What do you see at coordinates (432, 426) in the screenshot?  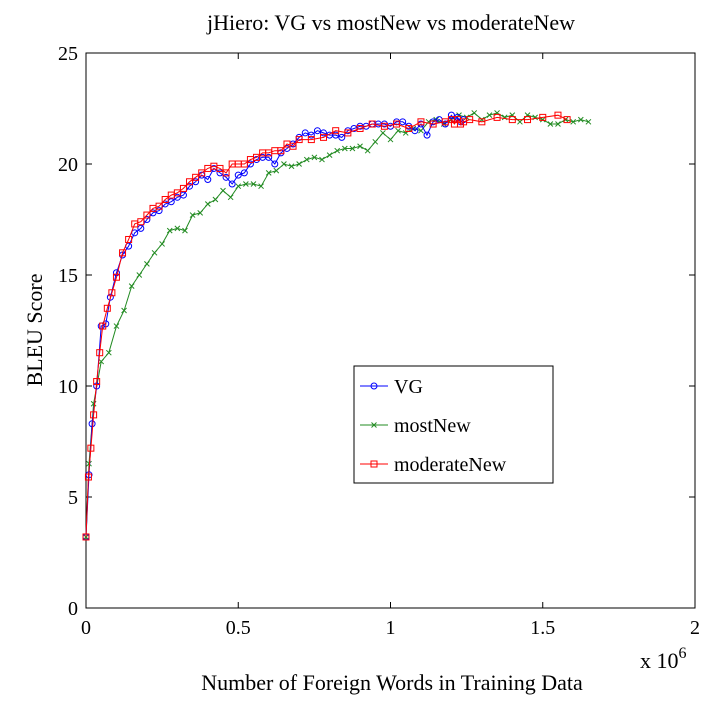 I see `legend-label: mostNew` at bounding box center [432, 426].